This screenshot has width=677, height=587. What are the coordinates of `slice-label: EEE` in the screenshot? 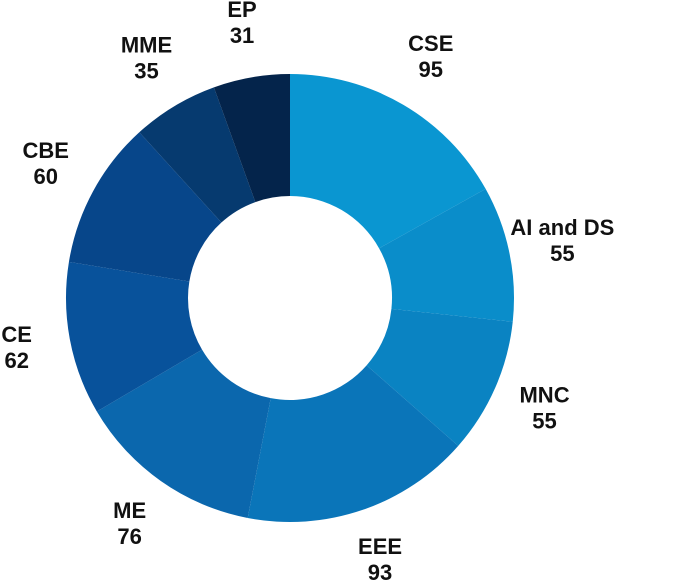 It's located at (380, 546).